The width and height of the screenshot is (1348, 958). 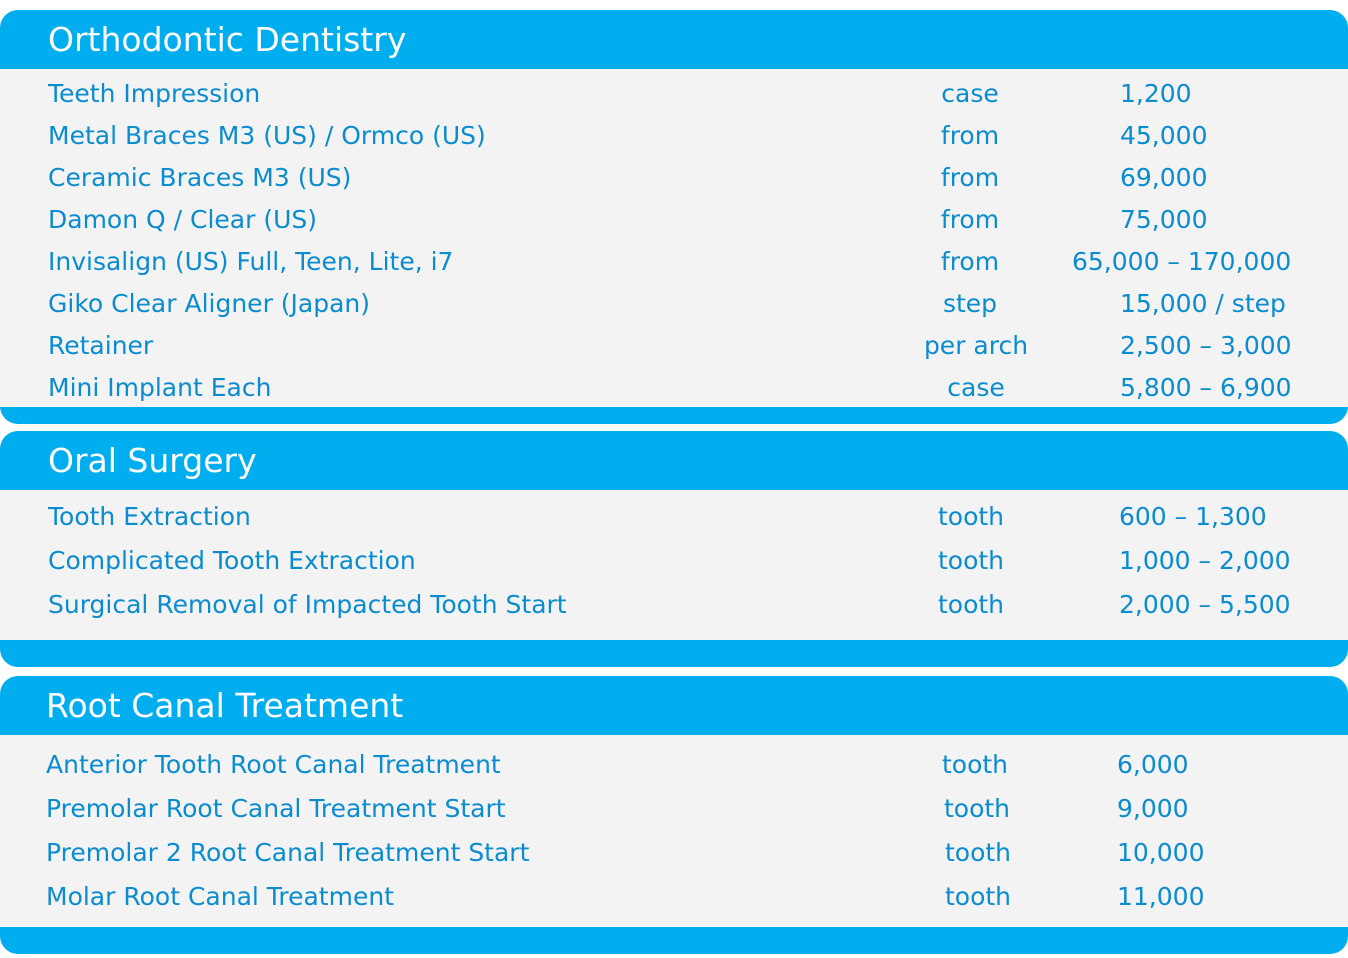 What do you see at coordinates (1205, 604) in the screenshot?
I see `service-price: 2,000 – 5,500` at bounding box center [1205, 604].